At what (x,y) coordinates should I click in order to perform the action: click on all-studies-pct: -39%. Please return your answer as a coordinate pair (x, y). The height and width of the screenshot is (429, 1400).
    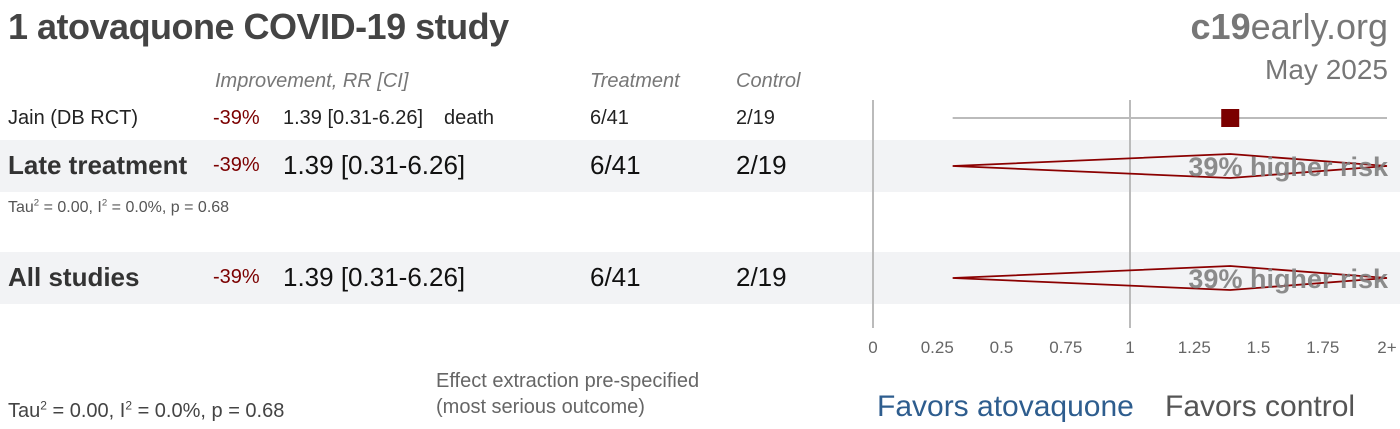
    Looking at the image, I should click on (236, 277).